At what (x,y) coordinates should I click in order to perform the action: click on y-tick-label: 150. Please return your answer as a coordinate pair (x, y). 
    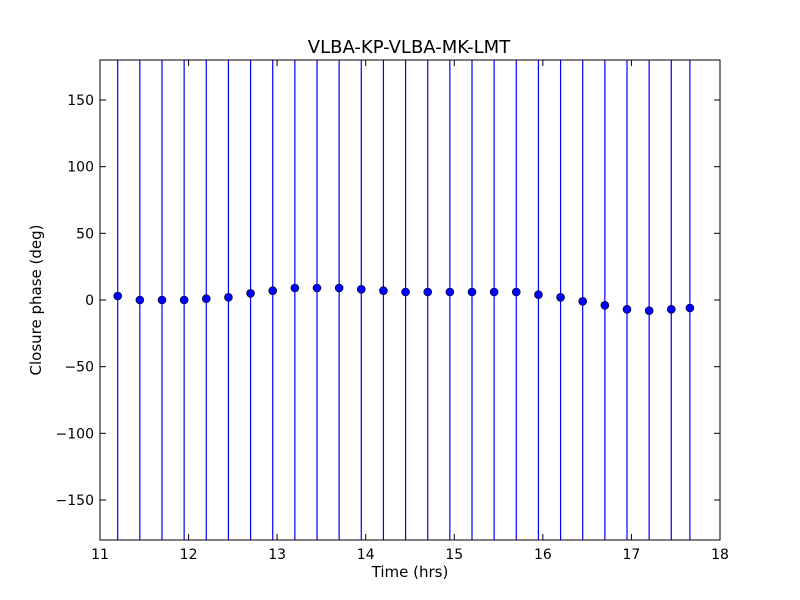
    Looking at the image, I should click on (80, 101).